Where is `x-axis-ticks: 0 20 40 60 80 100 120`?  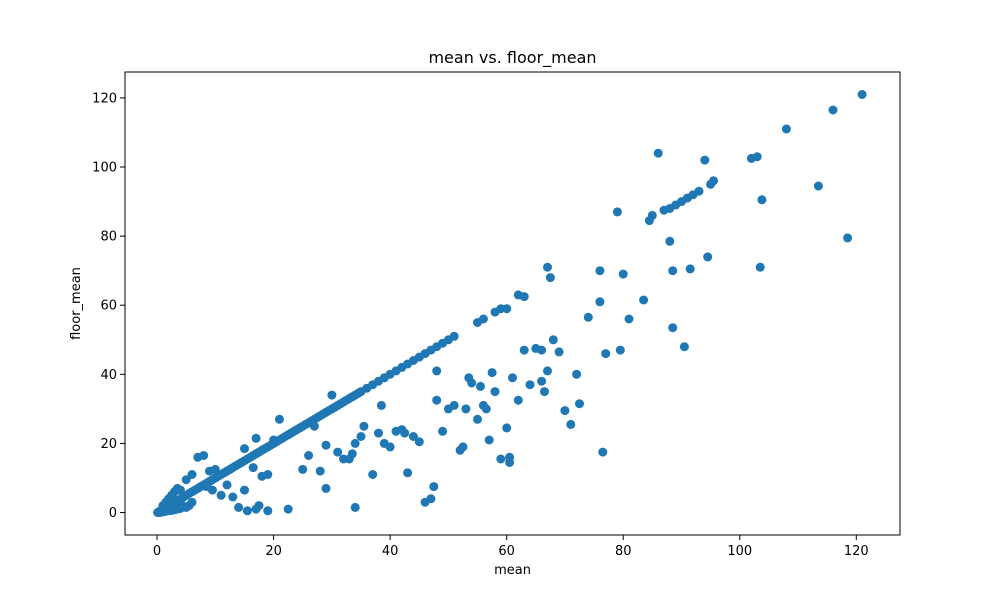
x-axis-ticks: 0 20 40 60 80 100 120 is located at coordinates (511, 547).